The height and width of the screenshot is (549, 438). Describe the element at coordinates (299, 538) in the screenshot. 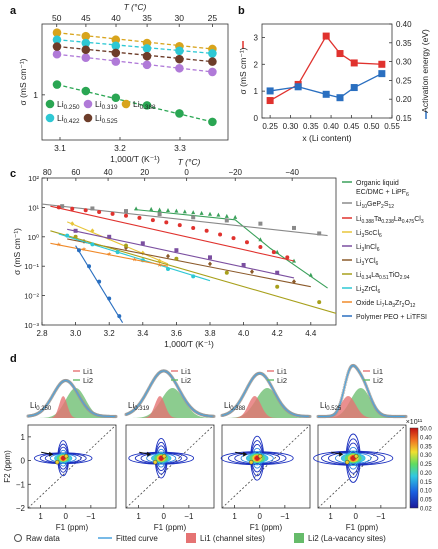

I see `legend-li2-swatch` at that location.